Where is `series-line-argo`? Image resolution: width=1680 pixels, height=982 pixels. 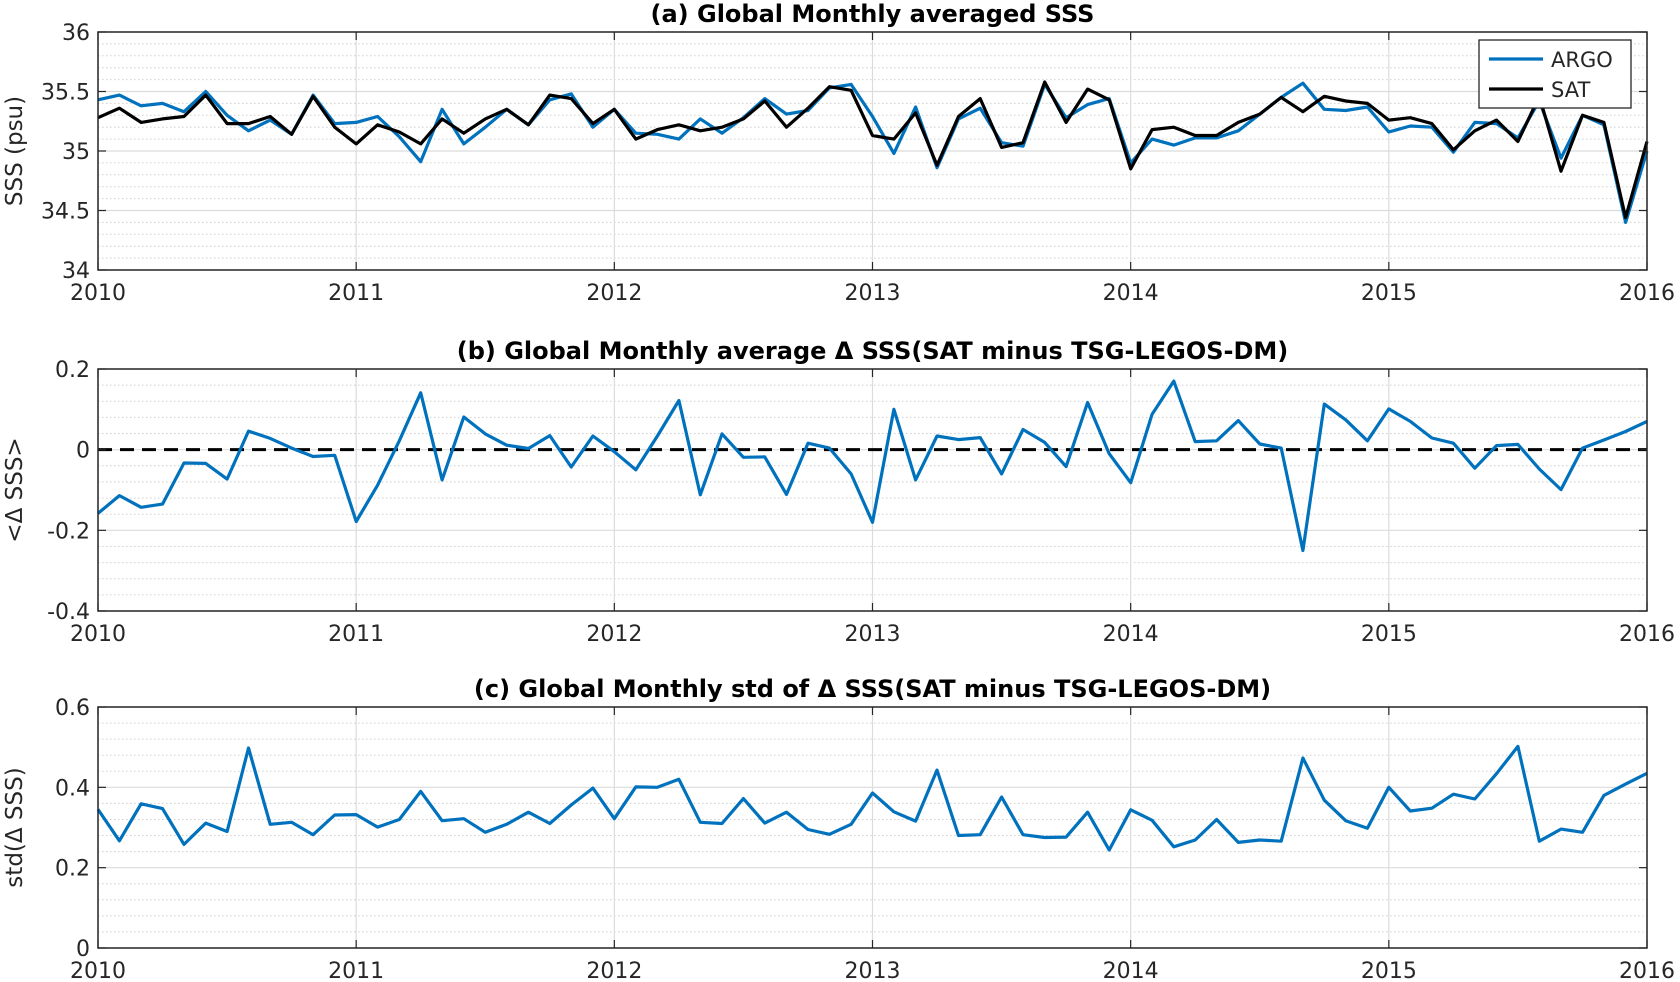
series-line-argo is located at coordinates (873, 152).